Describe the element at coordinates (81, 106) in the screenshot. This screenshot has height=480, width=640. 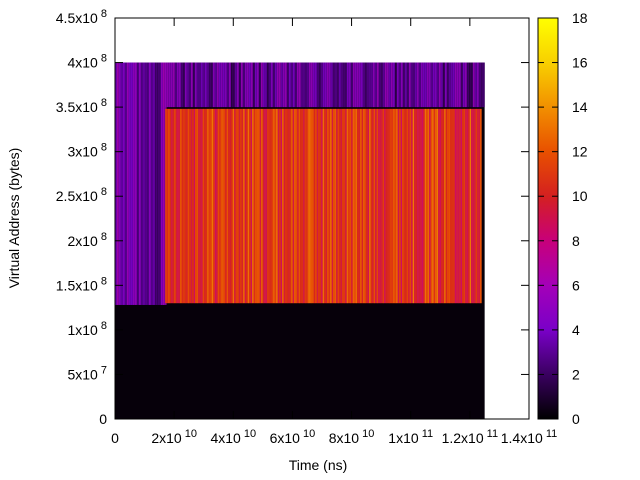
I see `y-tick-label: 3.5x10 8` at that location.